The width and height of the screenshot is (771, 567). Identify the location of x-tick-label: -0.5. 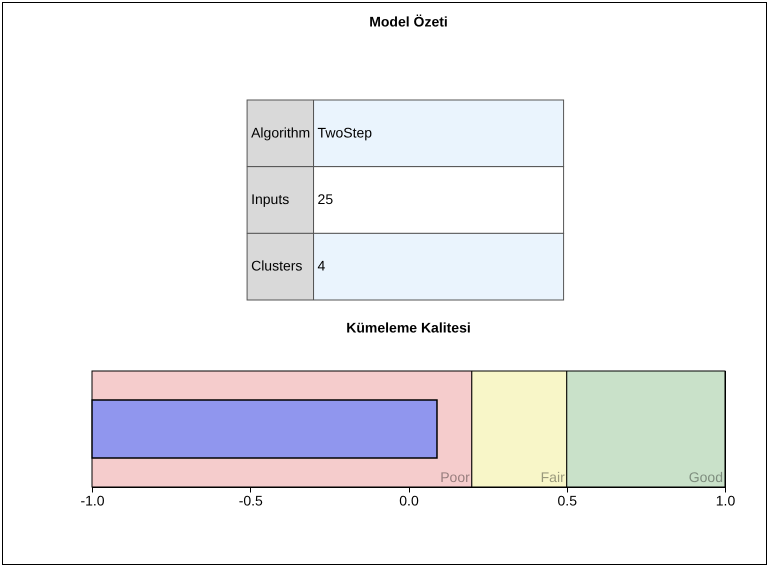
(251, 500).